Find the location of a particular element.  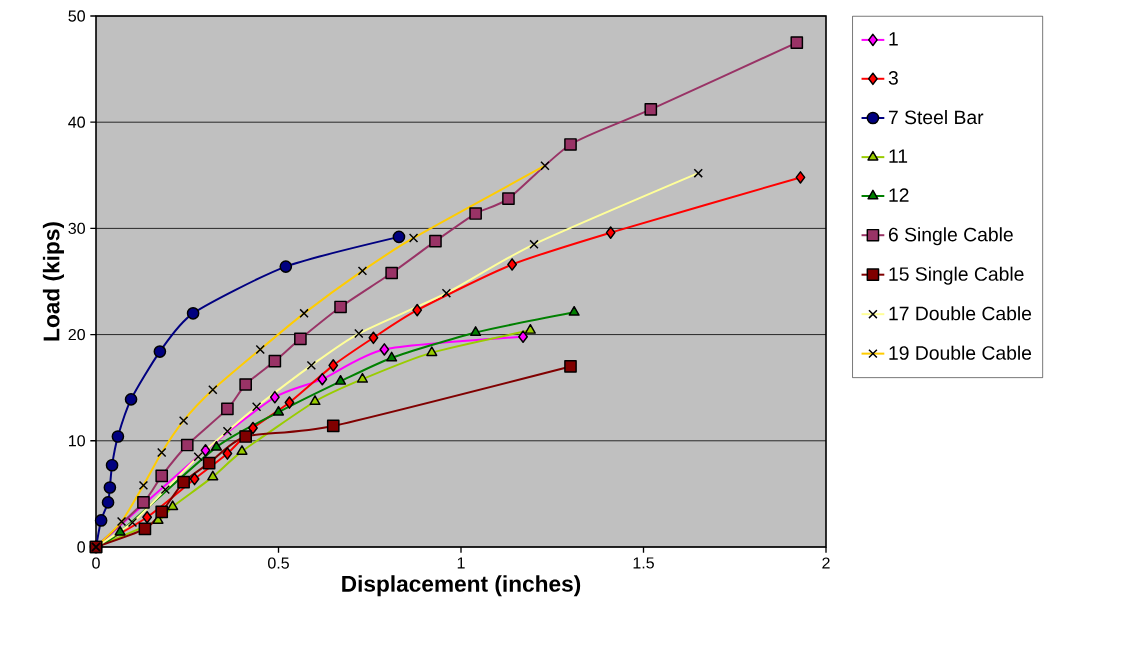

y-tick-label: 50 is located at coordinates (76, 16).